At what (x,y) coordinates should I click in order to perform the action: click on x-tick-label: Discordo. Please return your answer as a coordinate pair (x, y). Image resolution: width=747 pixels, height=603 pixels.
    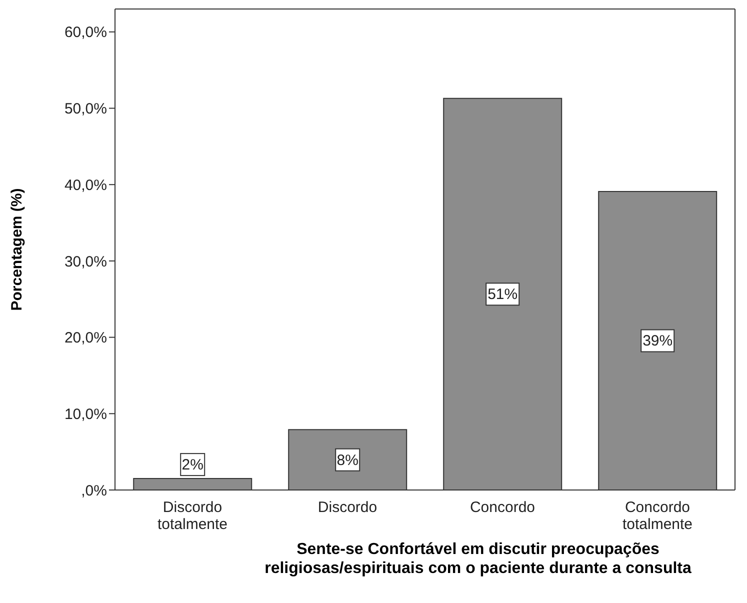
    Looking at the image, I should click on (348, 507).